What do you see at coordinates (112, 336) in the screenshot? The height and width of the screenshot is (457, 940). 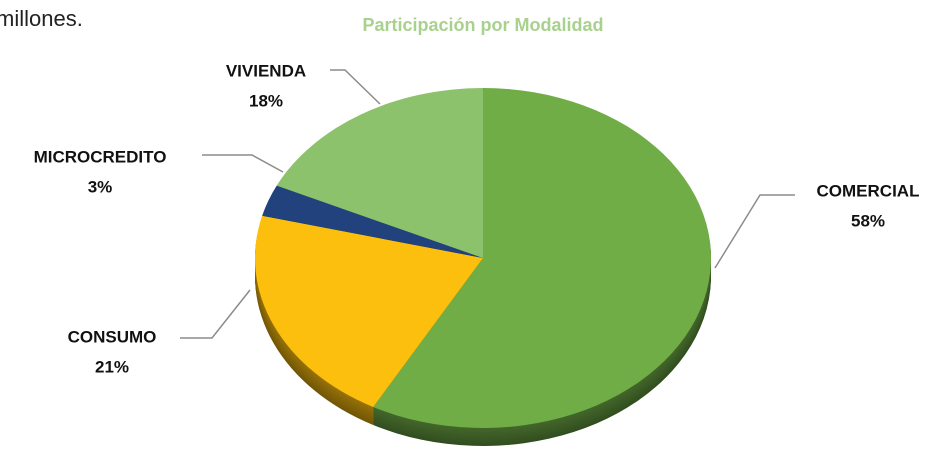 I see `slice-label: CONSUMO` at bounding box center [112, 336].